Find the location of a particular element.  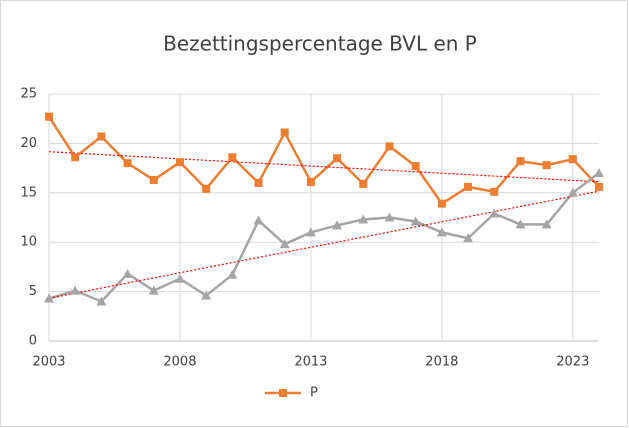

y-tick-label: 10 is located at coordinates (28, 242).